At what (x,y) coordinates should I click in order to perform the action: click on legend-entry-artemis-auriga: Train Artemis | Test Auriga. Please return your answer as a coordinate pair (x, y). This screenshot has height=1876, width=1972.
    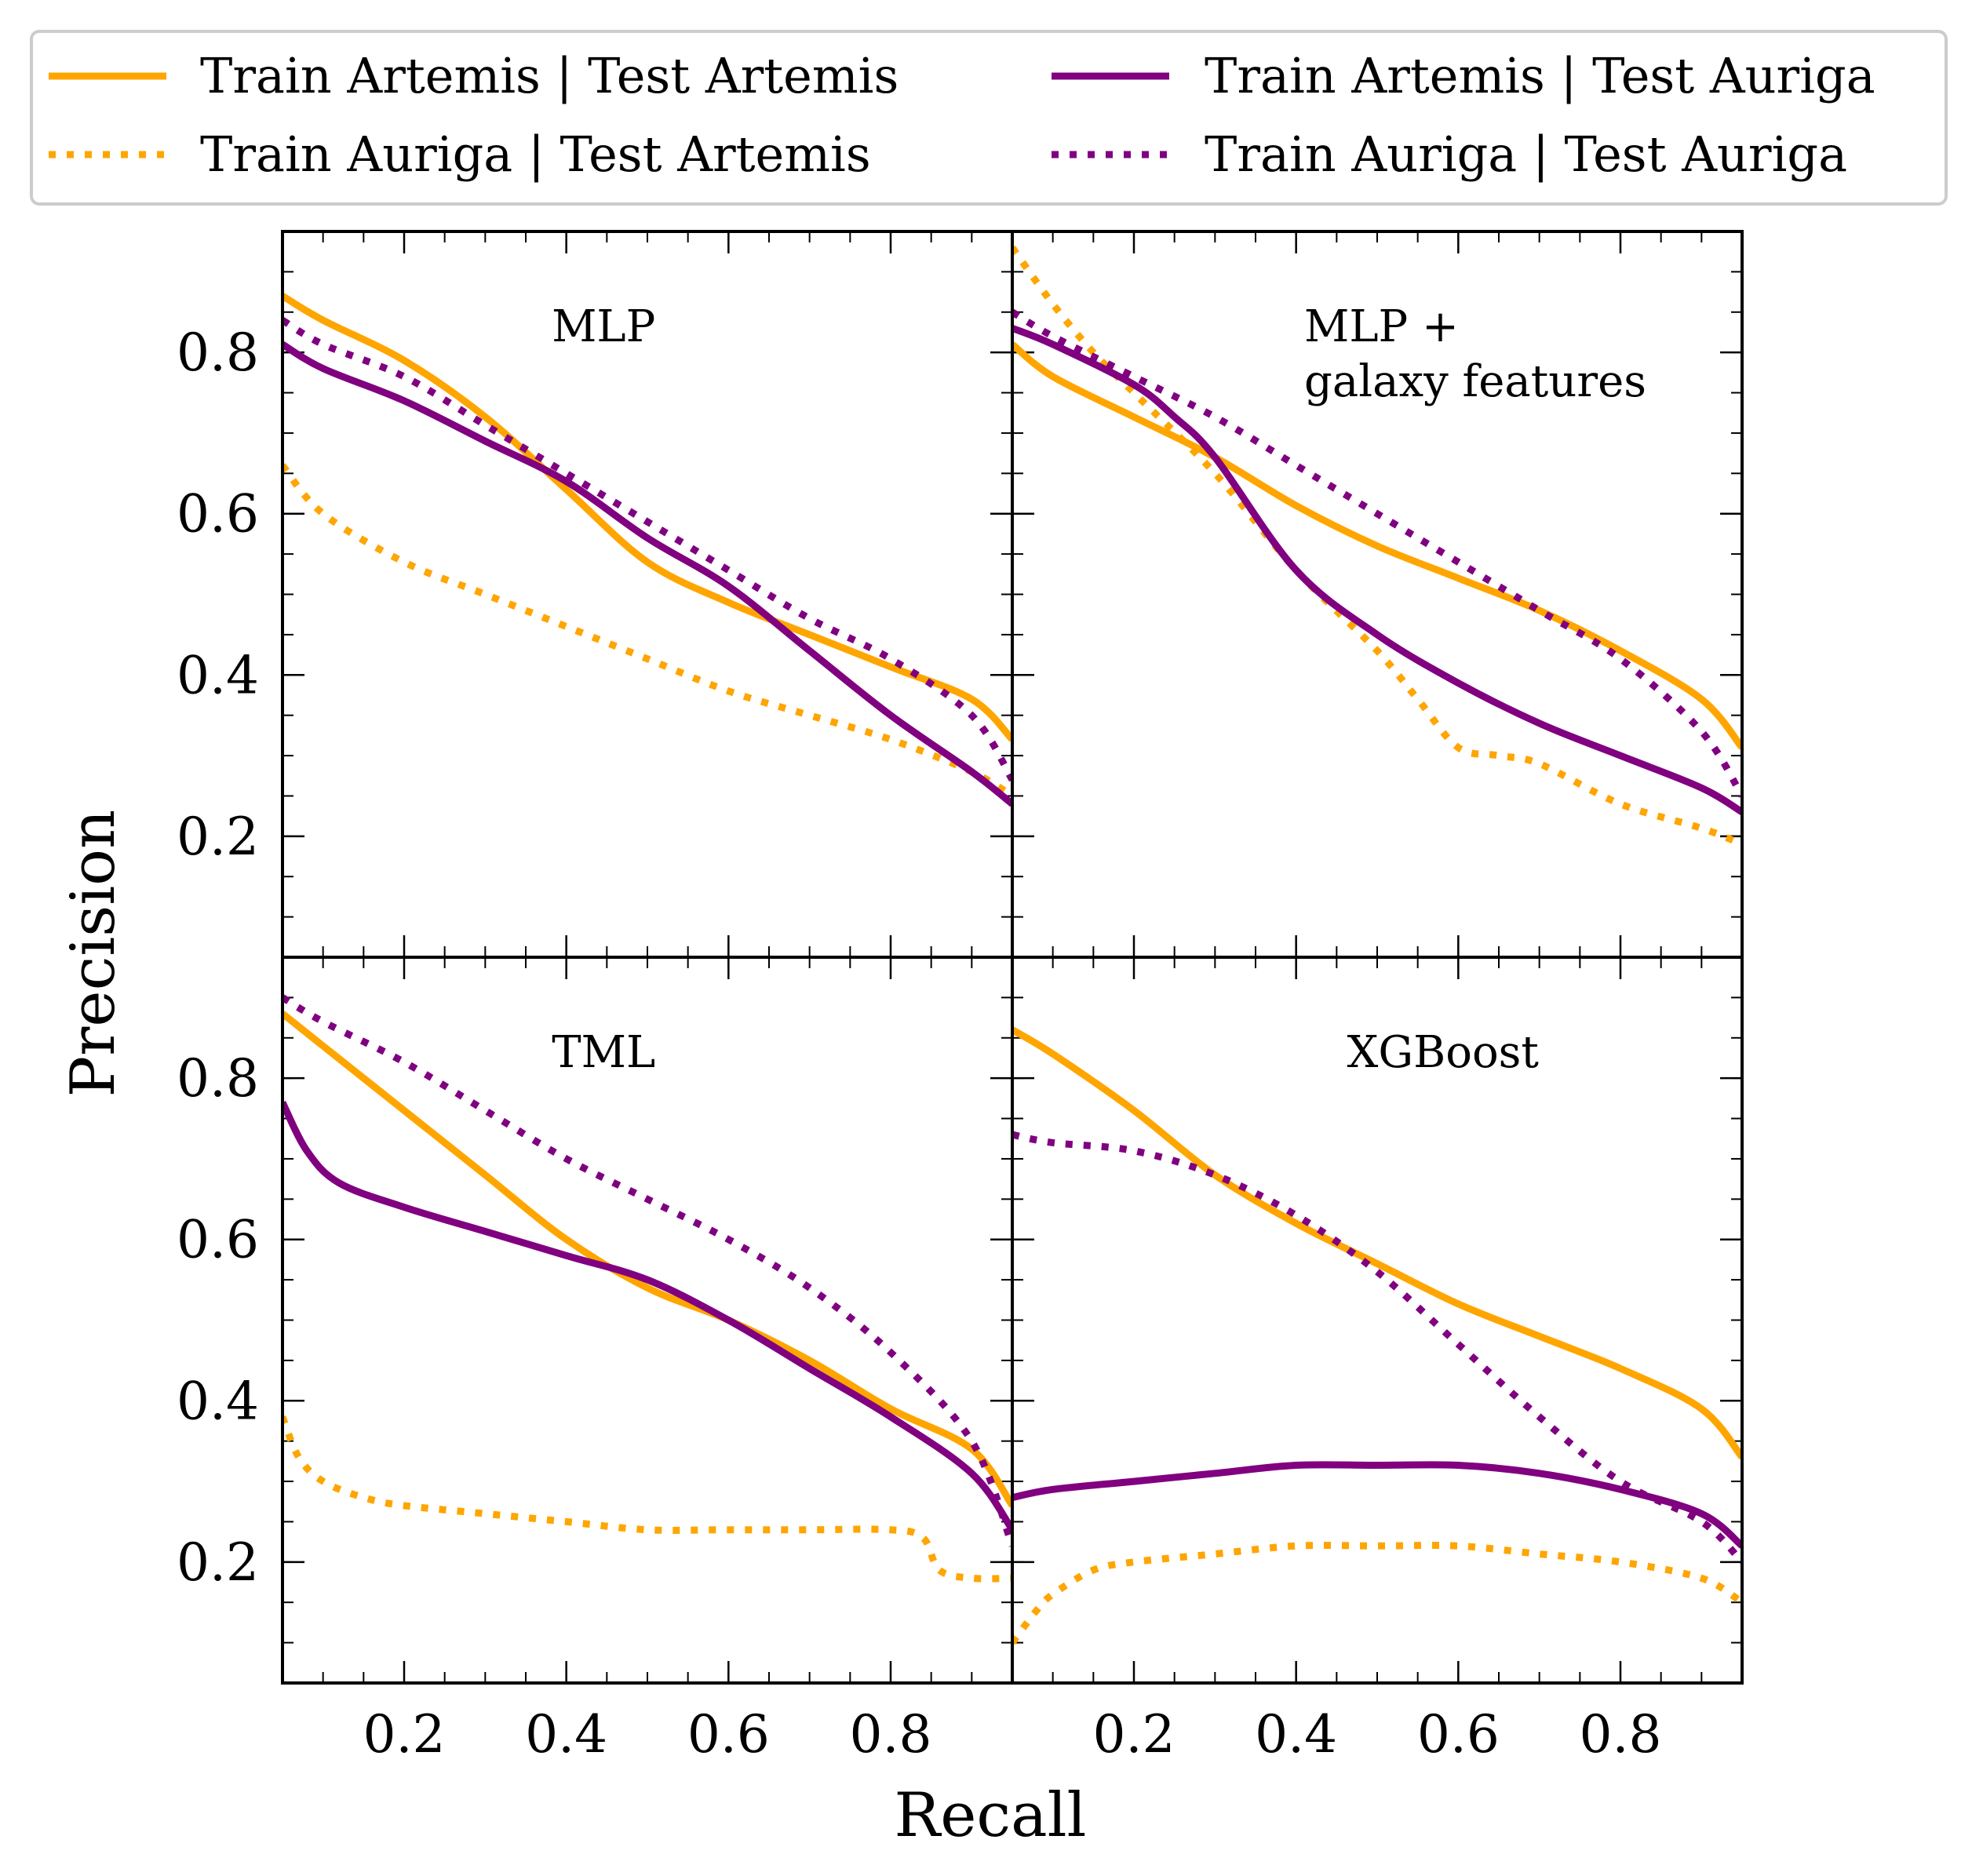
    Looking at the image, I should click on (1463, 75).